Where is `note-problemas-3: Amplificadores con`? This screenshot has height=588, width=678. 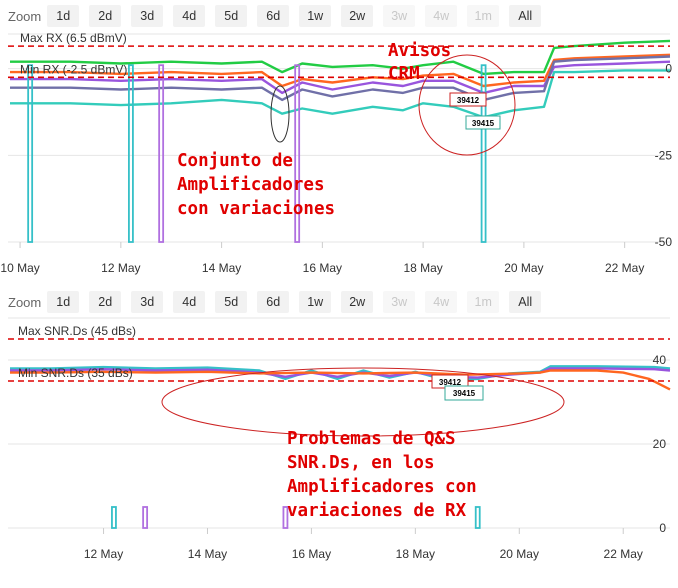
note-problemas-3: Amplificadores con is located at coordinates (382, 487).